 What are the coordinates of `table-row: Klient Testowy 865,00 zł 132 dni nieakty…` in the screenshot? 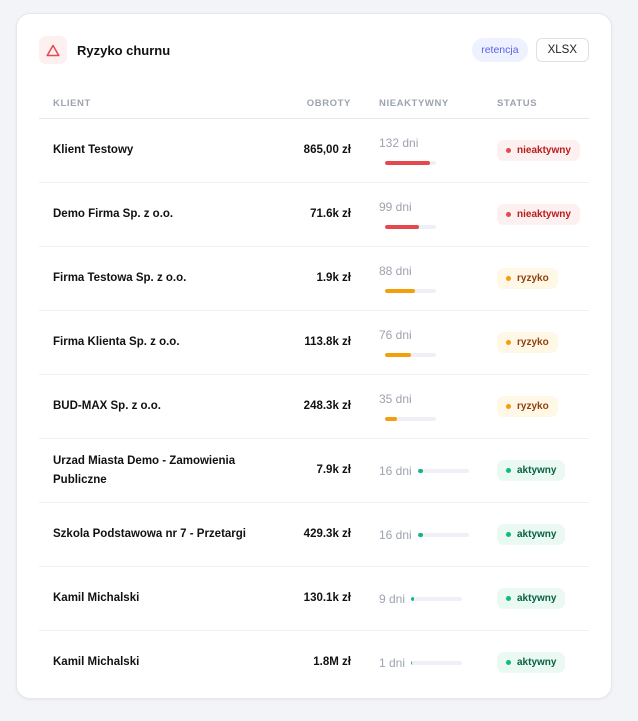 It's located at (314, 150).